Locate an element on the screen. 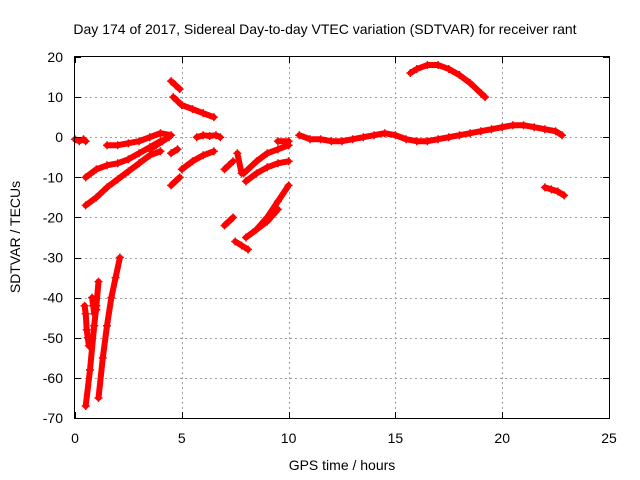  y-tick-label: 10 is located at coordinates (55, 97).